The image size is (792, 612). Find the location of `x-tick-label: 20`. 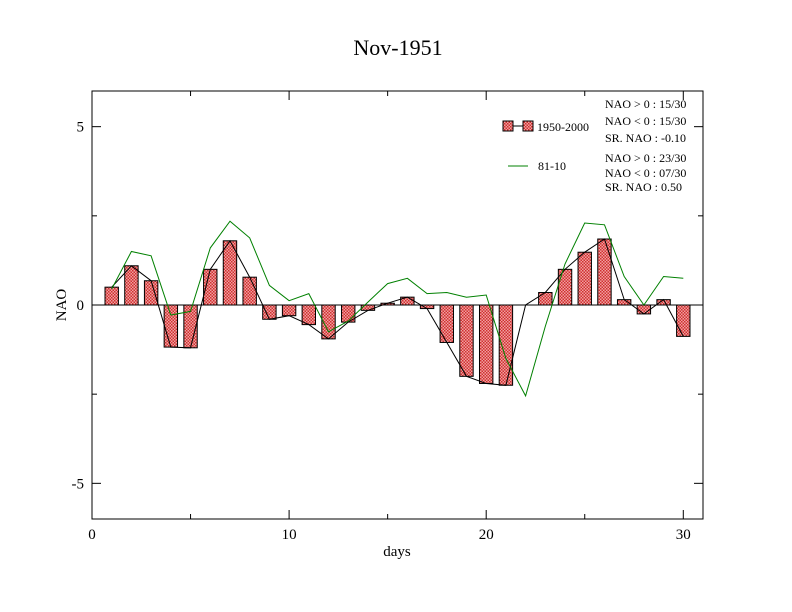

x-tick-label: 20 is located at coordinates (486, 535).